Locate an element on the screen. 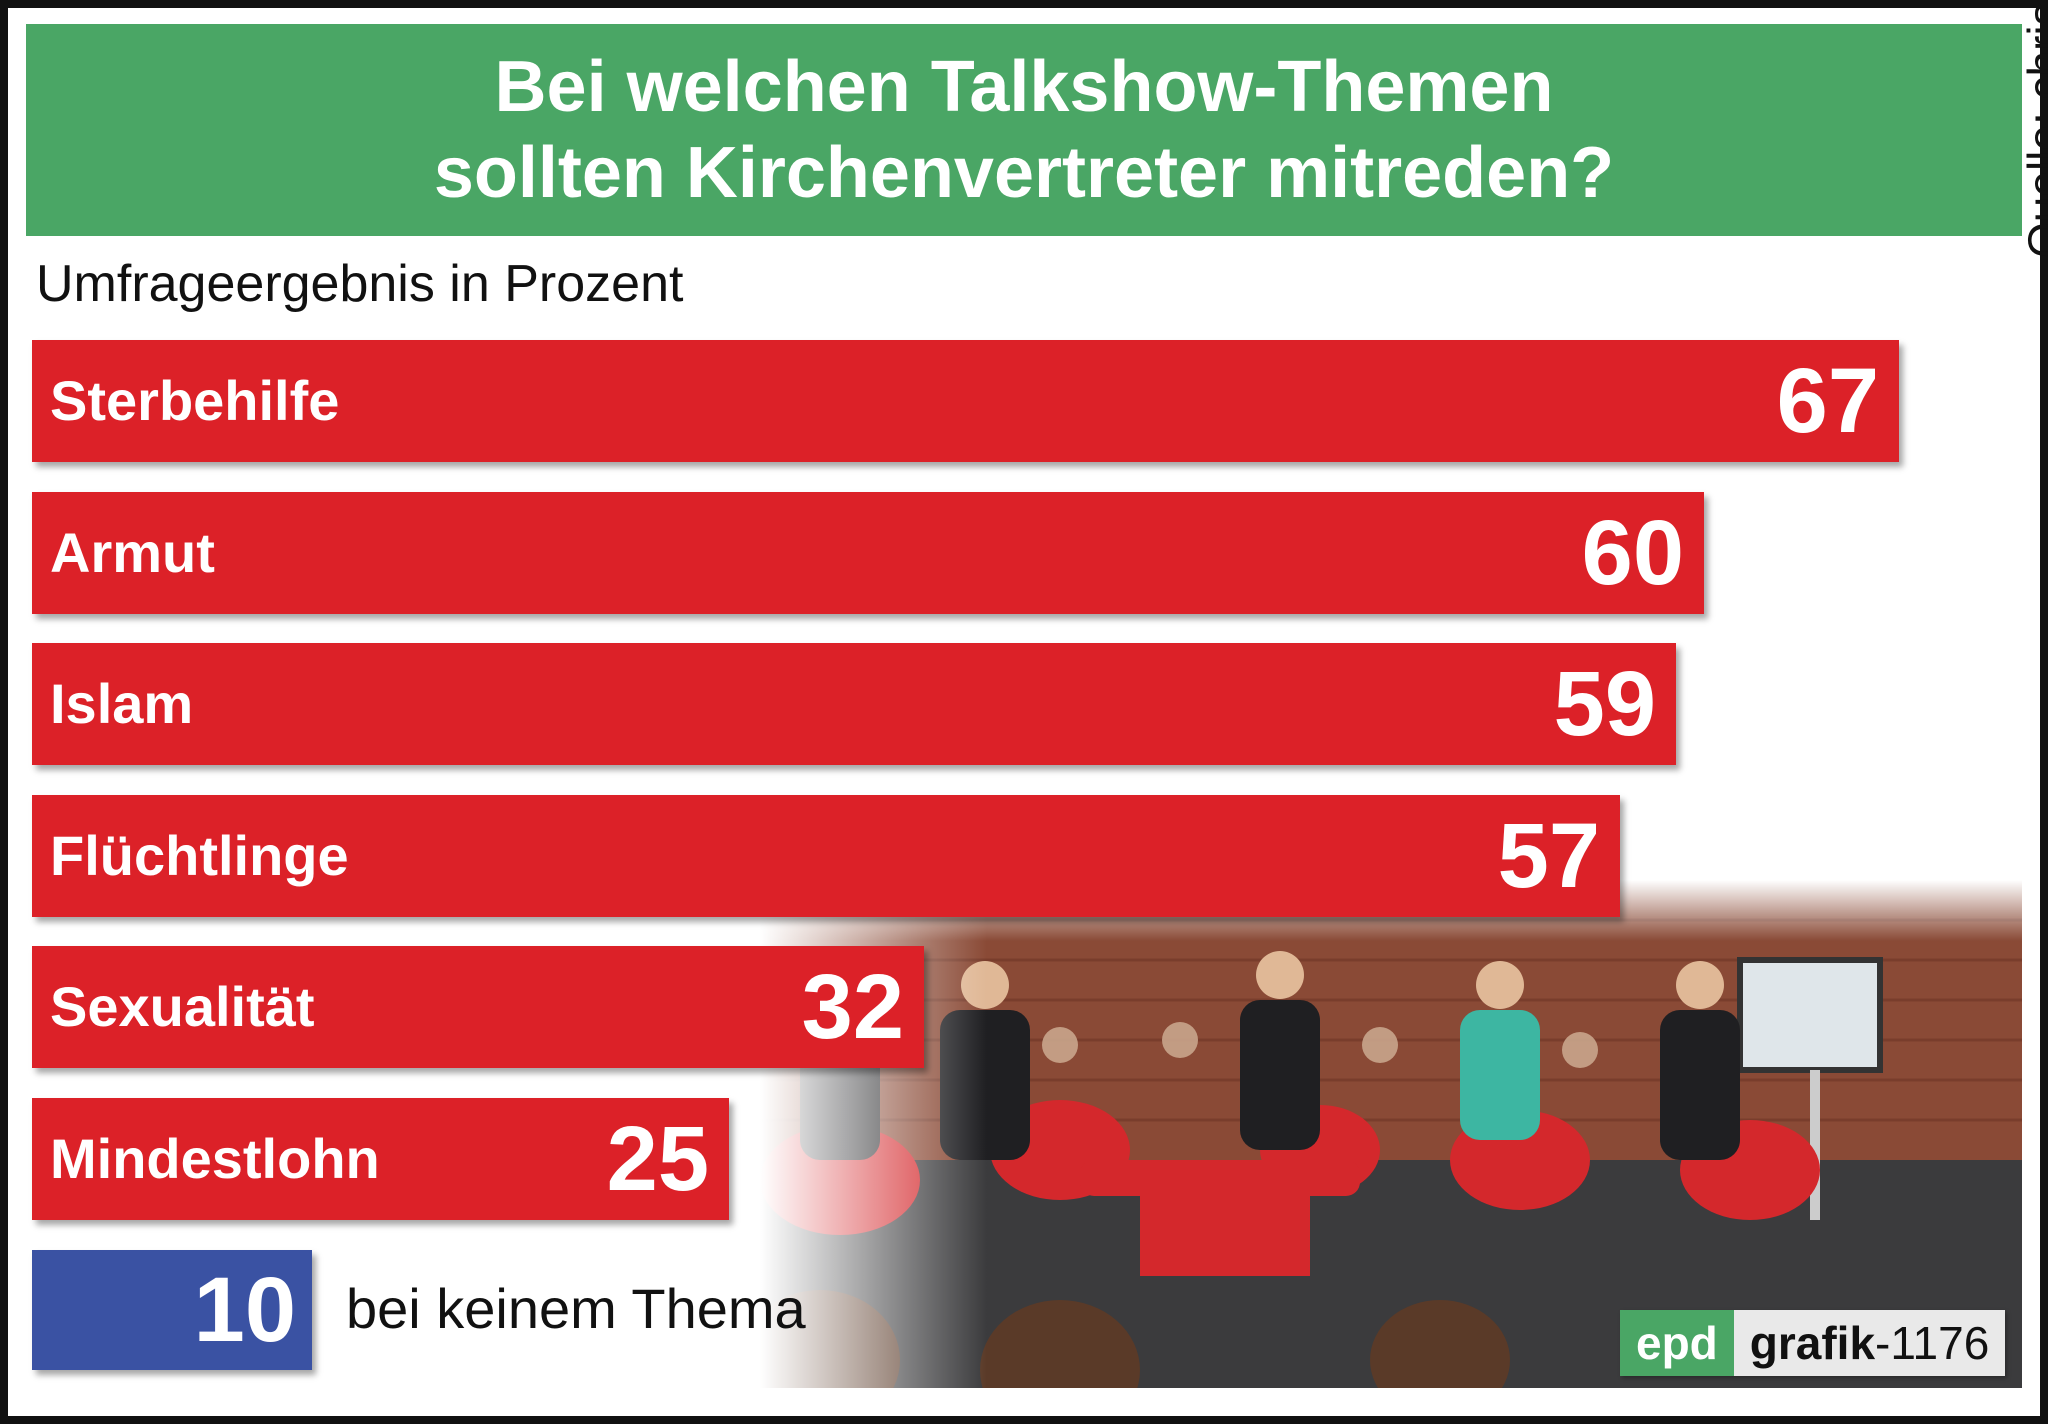 Image resolution: width=2048 pixels, height=1424 pixels. logo-grafik: grafik-1176 is located at coordinates (1869, 1343).